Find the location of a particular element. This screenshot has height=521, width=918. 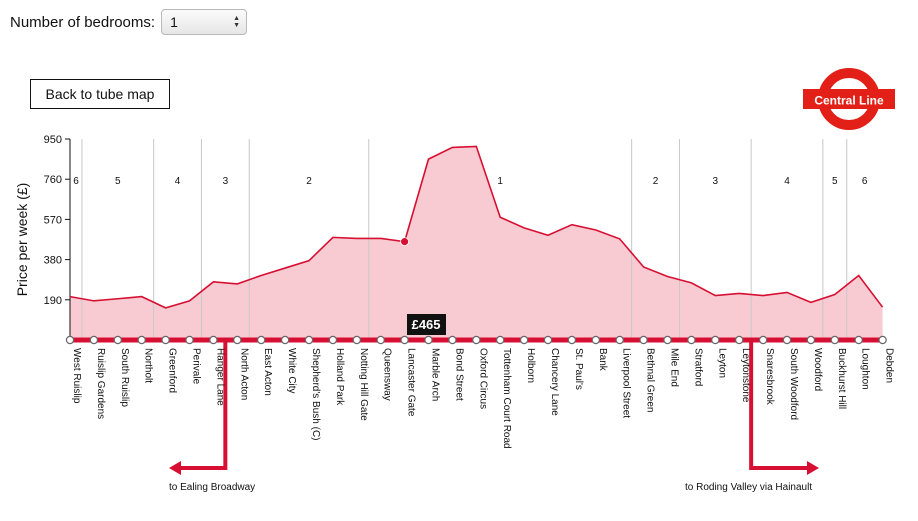

station-label: Chancery Lane is located at coordinates (554, 382).